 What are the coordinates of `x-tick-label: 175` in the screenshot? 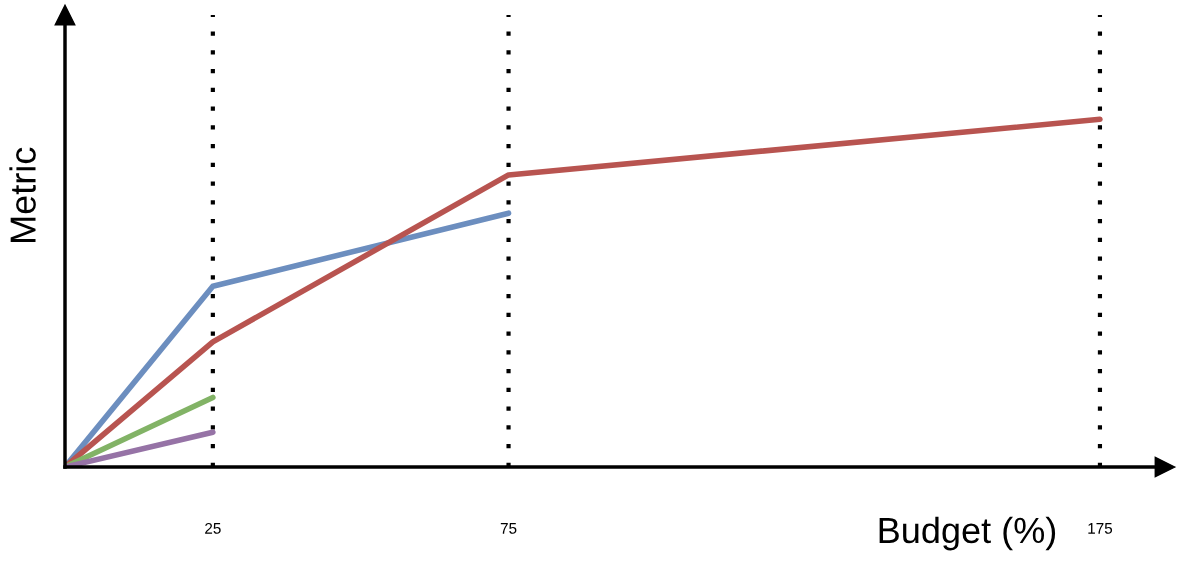 It's located at (1100, 528).